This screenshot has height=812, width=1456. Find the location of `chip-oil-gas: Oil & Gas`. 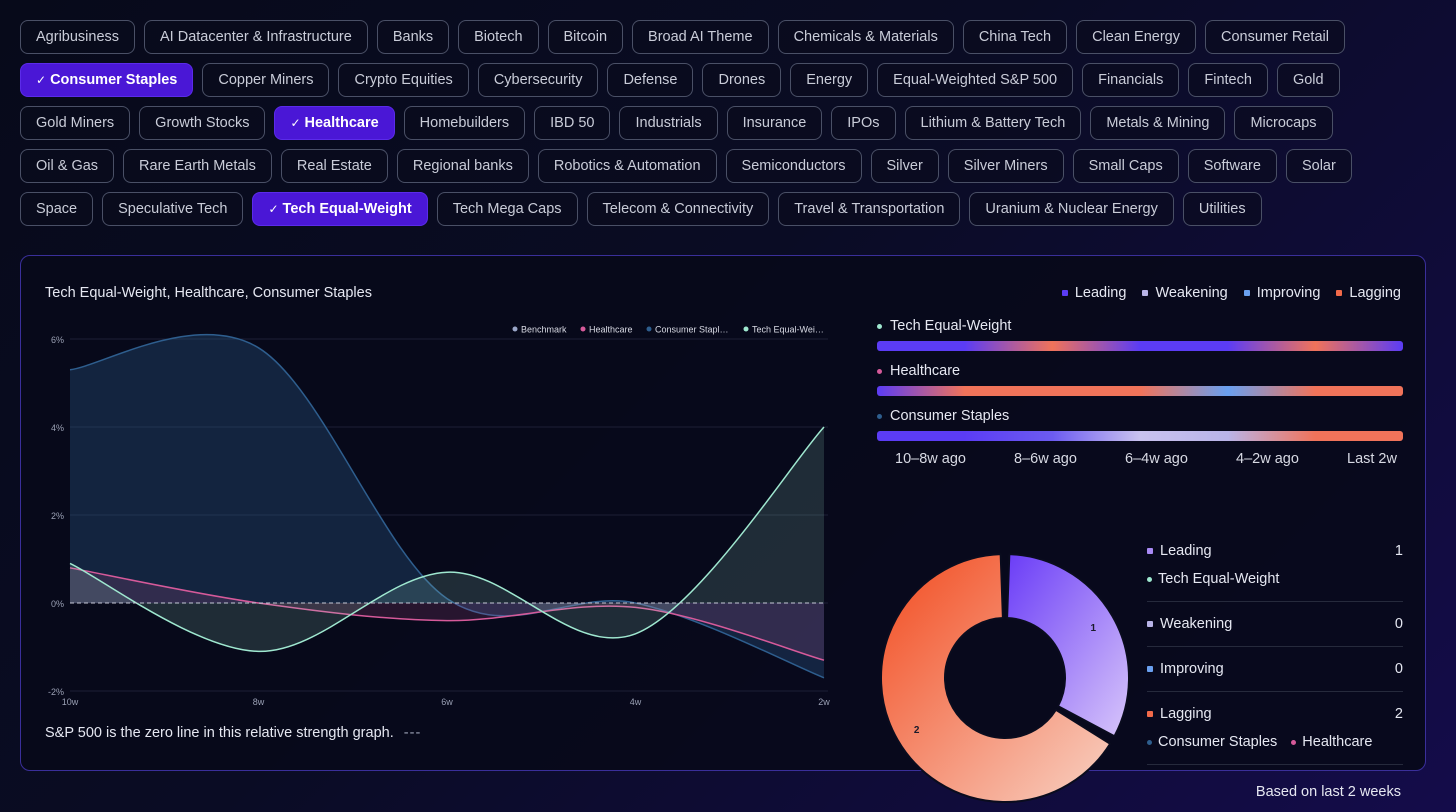

chip-oil-gas: Oil & Gas is located at coordinates (67, 166).